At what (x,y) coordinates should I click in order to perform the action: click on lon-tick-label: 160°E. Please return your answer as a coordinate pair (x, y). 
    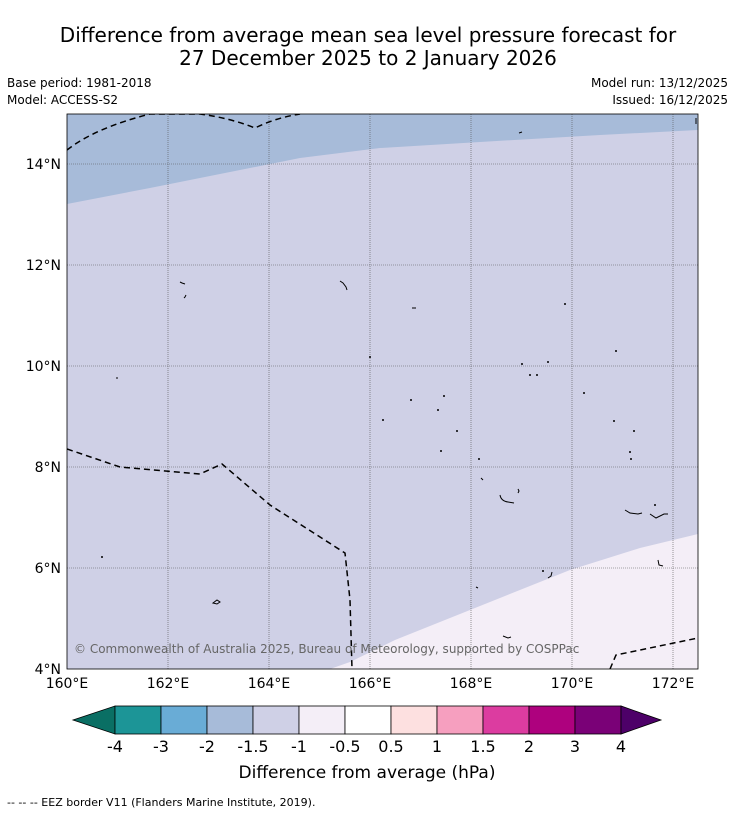
    Looking at the image, I should click on (67, 684).